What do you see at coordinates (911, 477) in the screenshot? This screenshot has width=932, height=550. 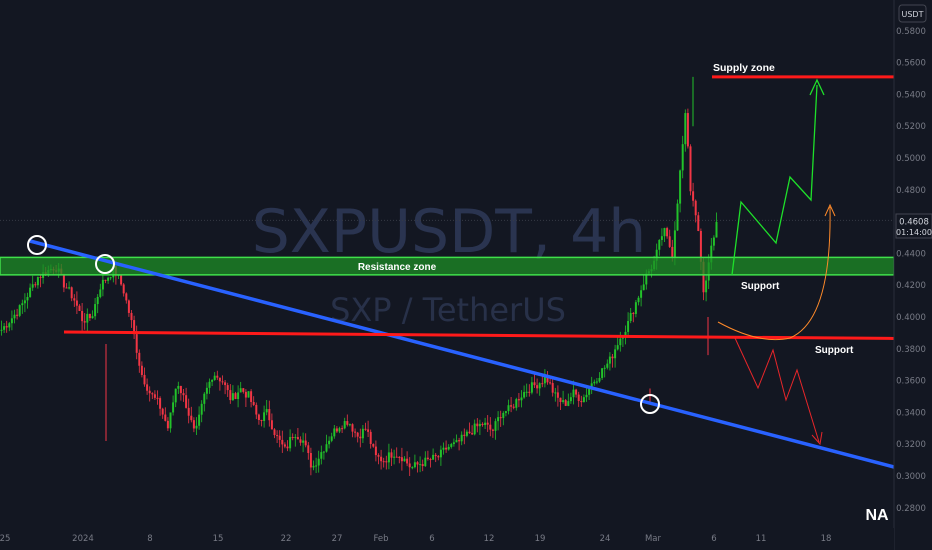 I see `price-tick-label: 0.3000` at bounding box center [911, 477].